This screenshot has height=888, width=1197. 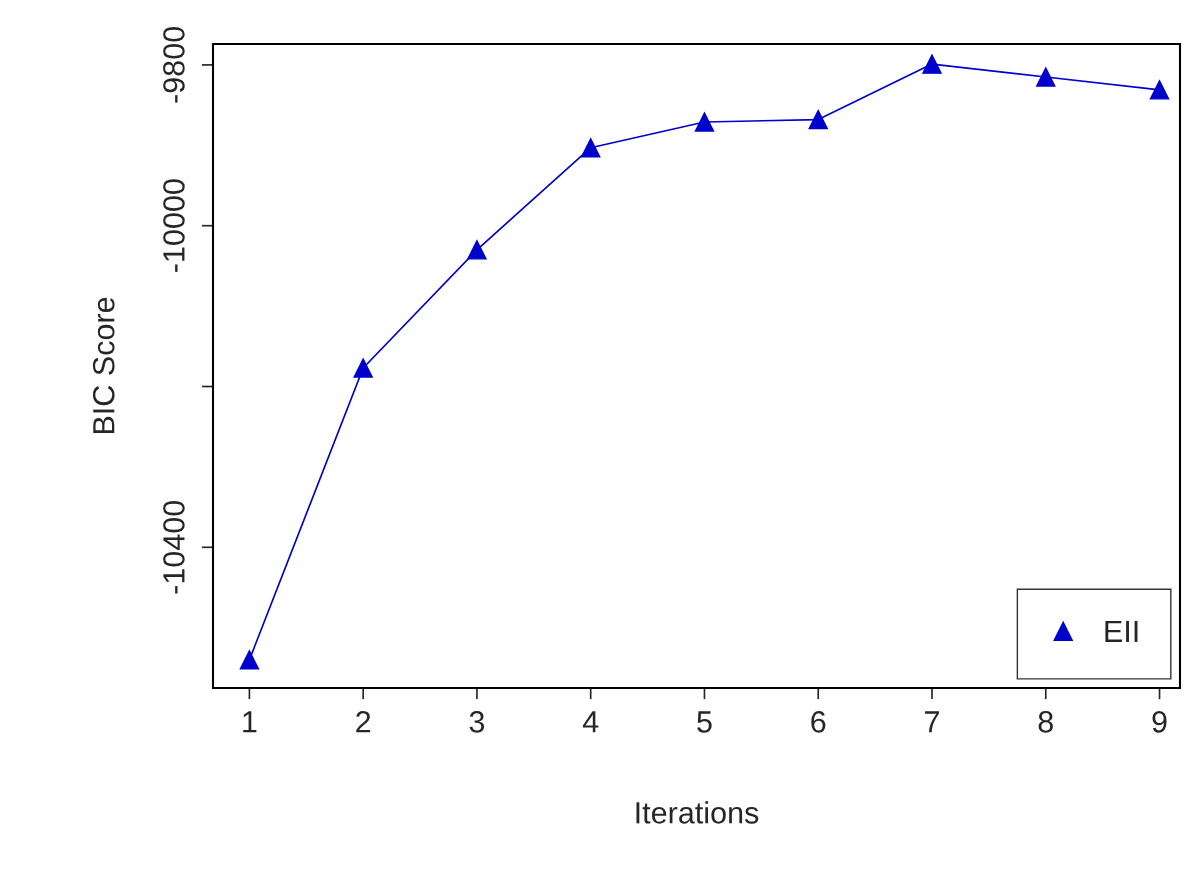 I want to click on x-tick-label: 9, so click(x=1159, y=722).